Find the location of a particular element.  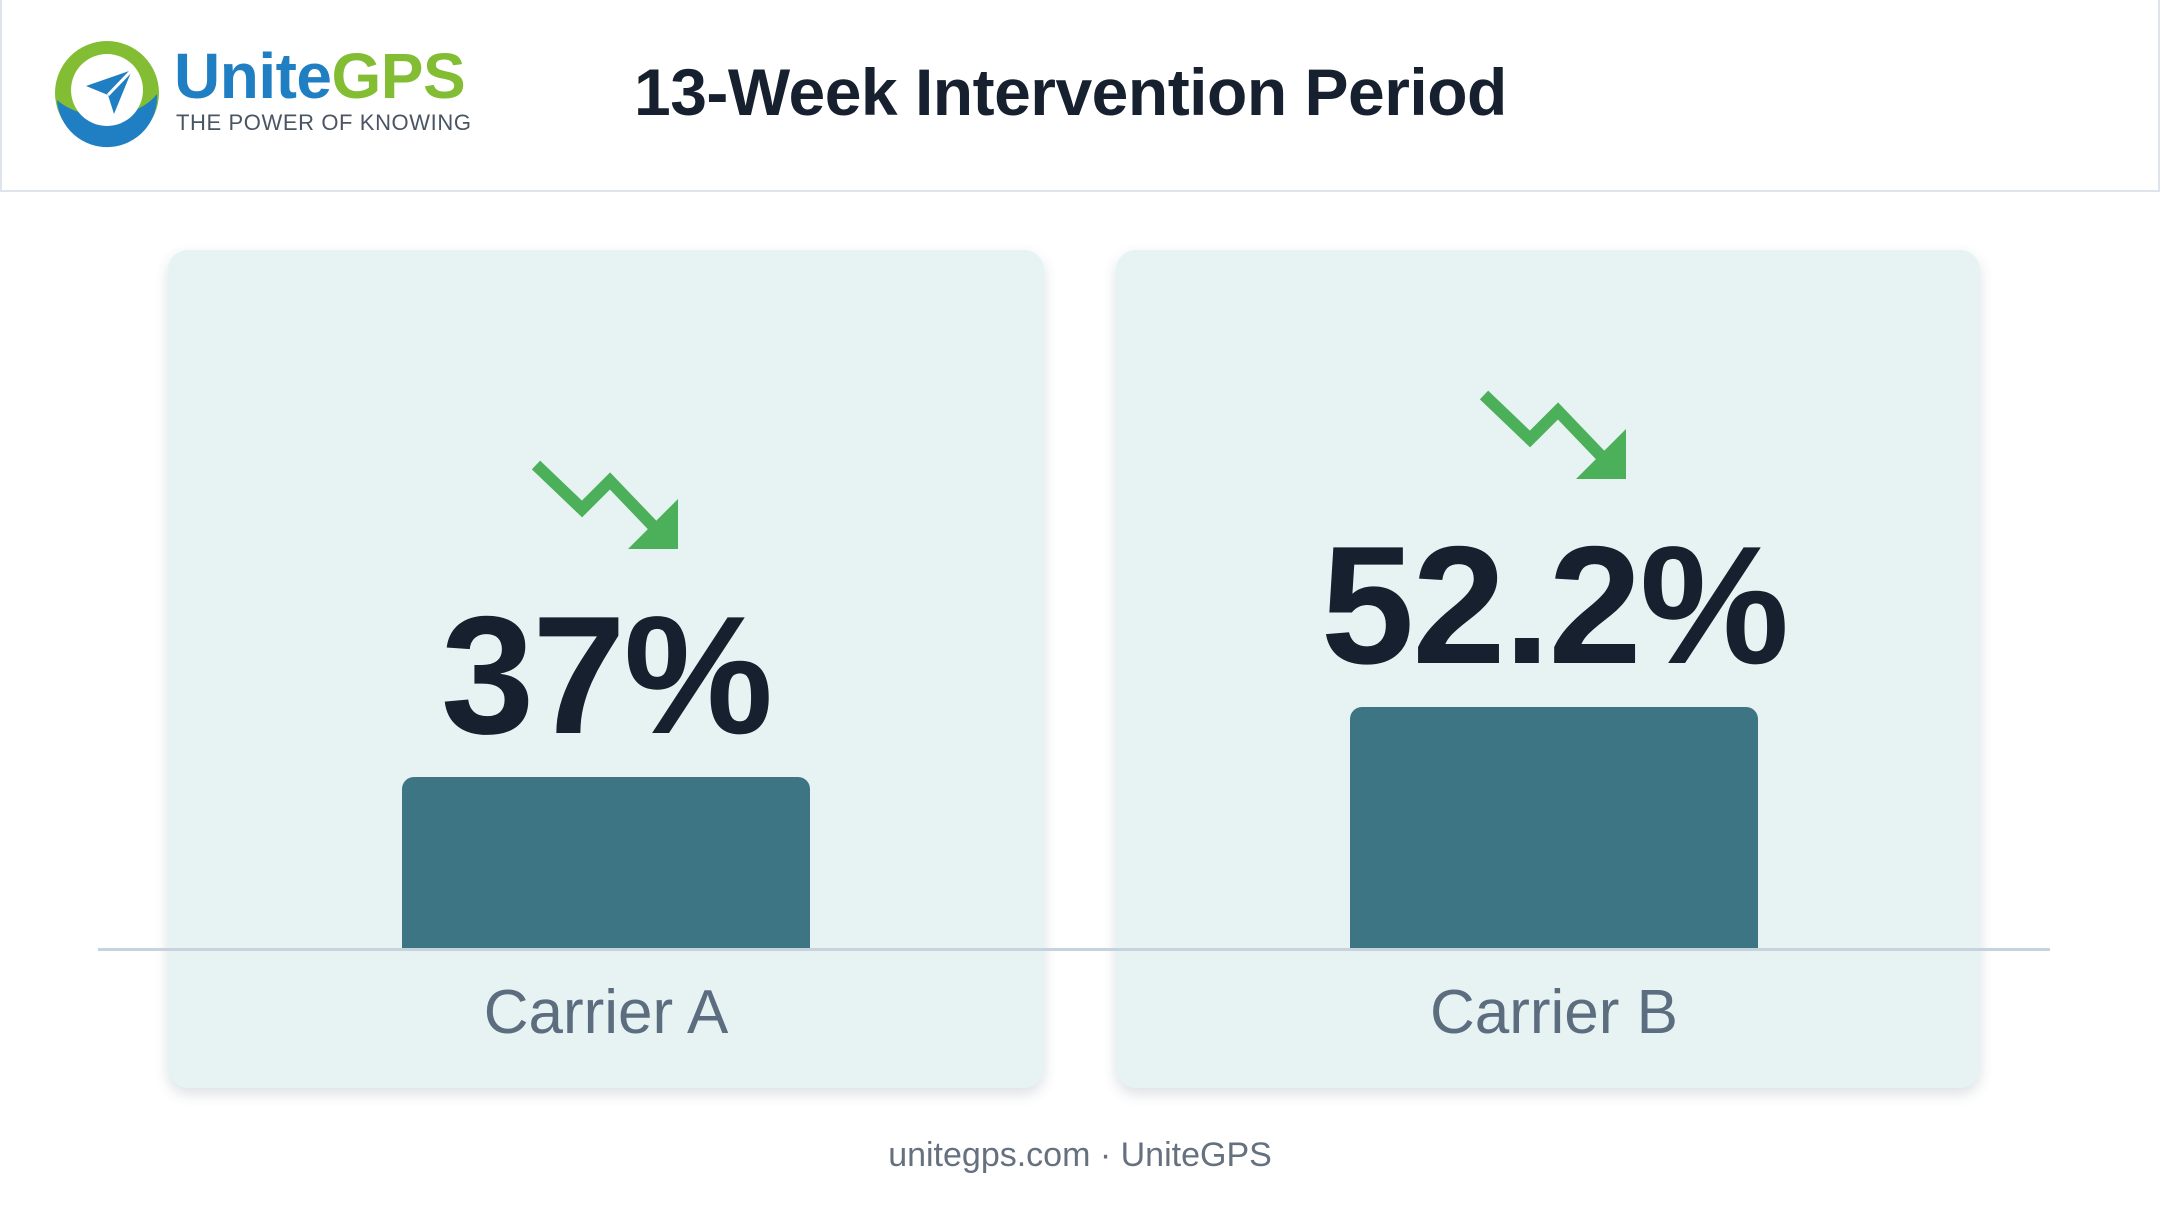

brand-logo: UniteGPS THE POWER OF KNOWING is located at coordinates (332, 93).